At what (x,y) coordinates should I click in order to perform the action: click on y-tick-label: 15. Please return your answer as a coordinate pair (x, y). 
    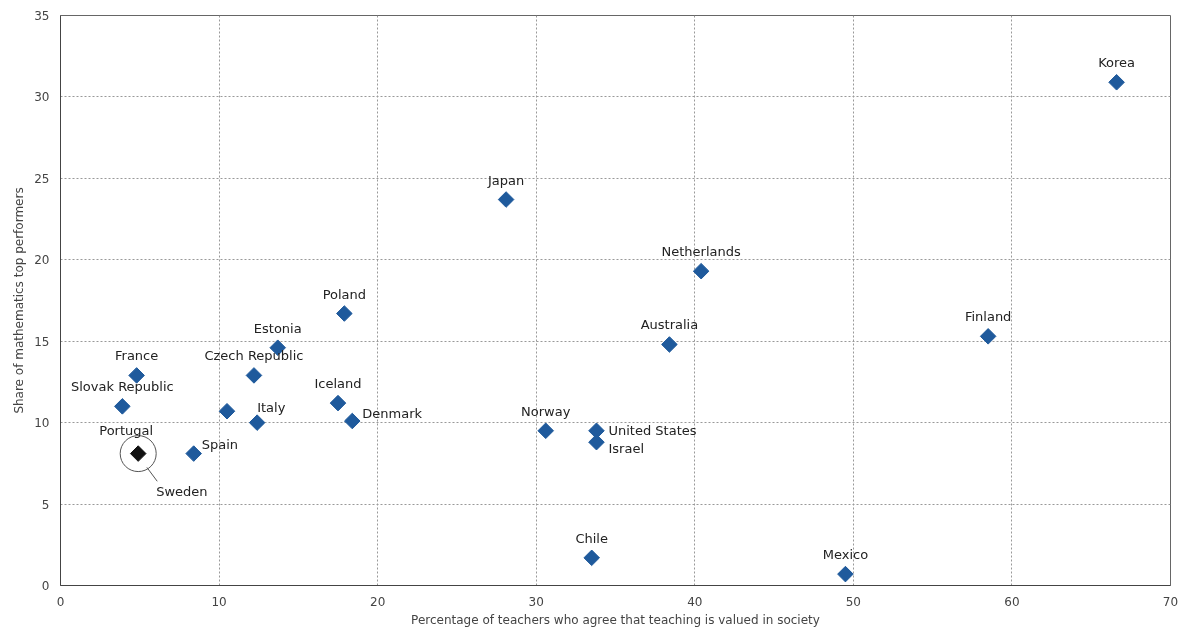
    Looking at the image, I should click on (42, 341).